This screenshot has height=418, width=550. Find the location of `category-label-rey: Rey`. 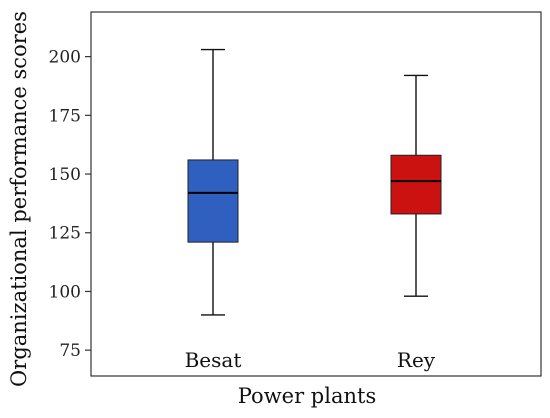

category-label-rey: Rey is located at coordinates (416, 360).